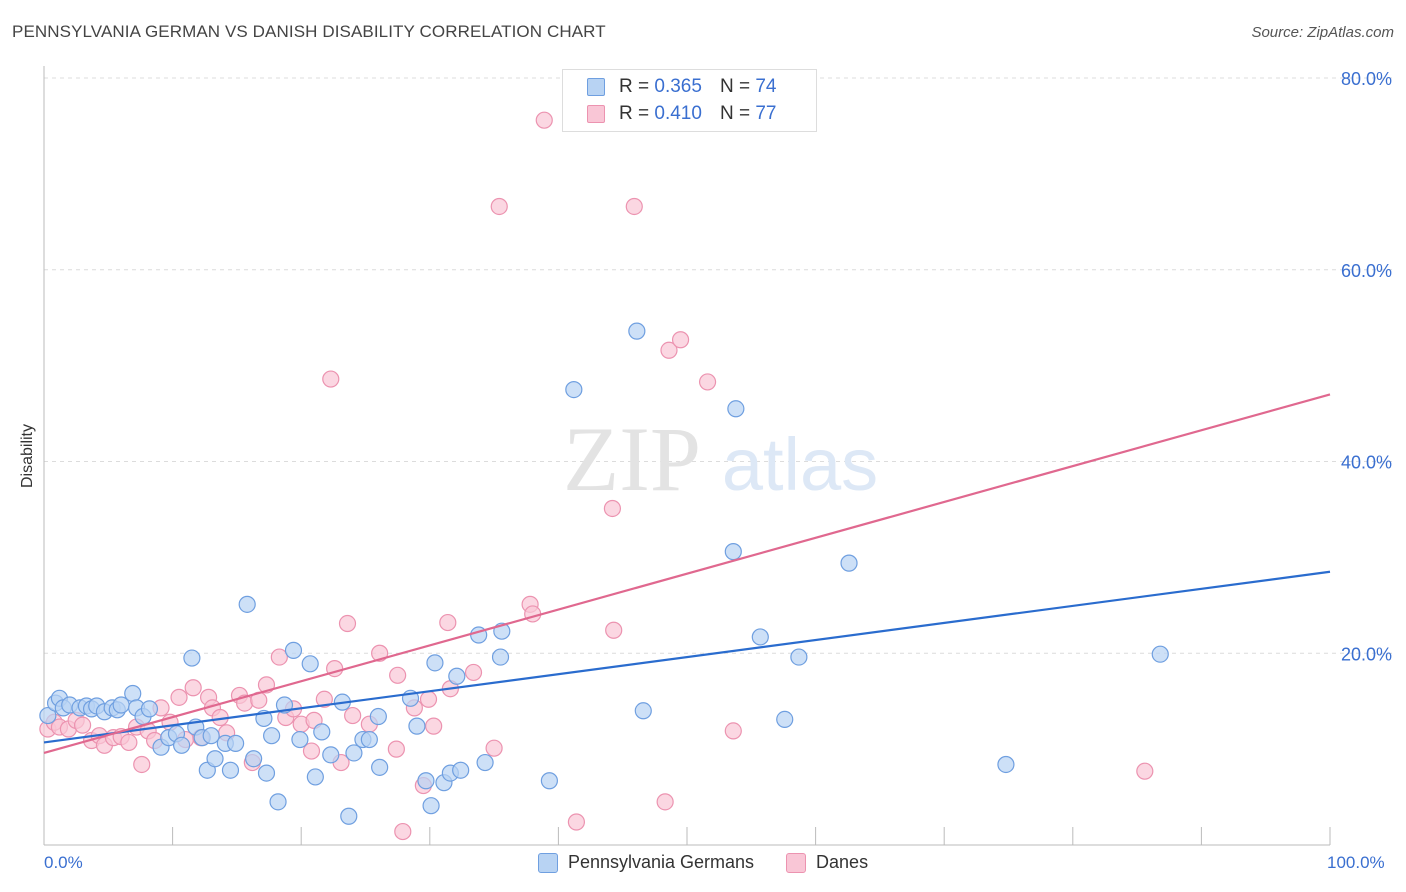 This screenshot has width=1406, height=892. I want to click on x-tick-label-max: 100.0%, so click(1356, 862).